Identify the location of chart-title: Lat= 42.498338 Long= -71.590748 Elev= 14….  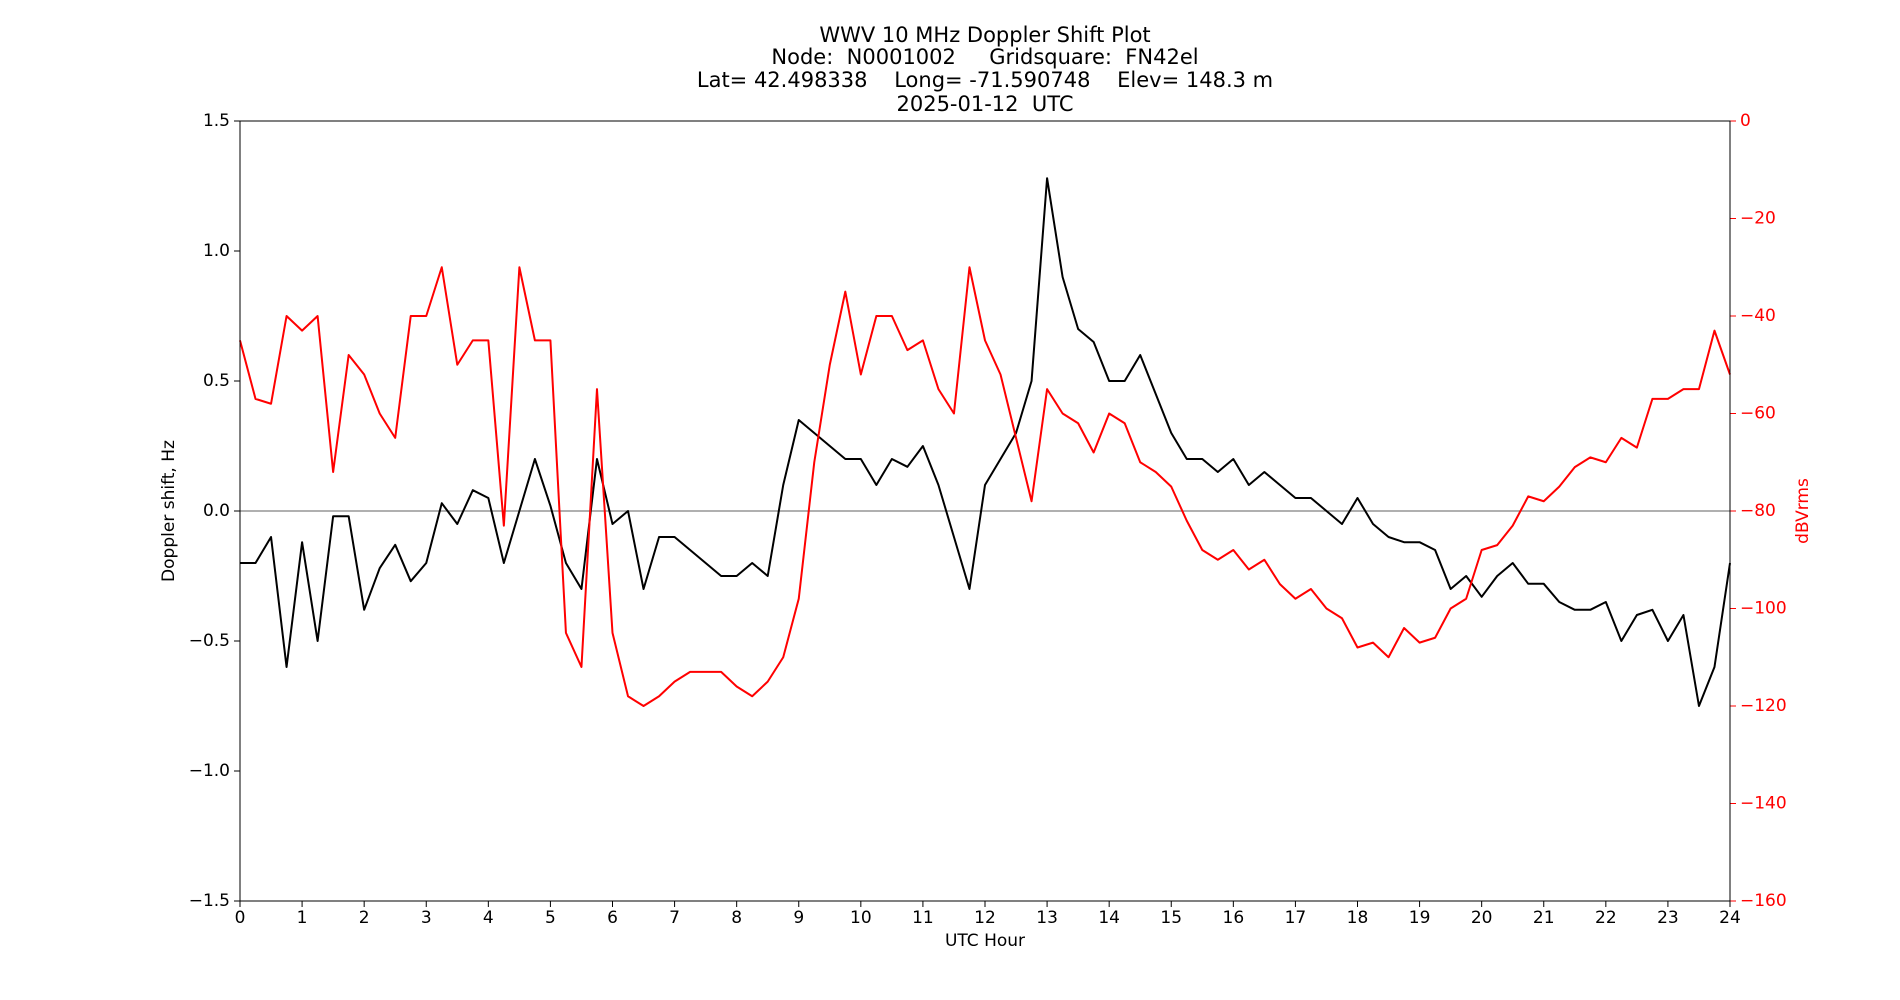
(985, 80).